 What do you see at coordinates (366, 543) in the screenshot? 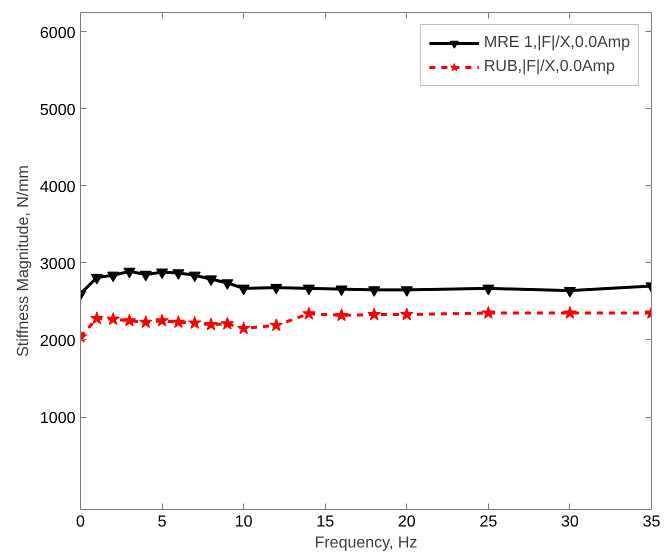
I see `x-axis-title: Frequency, Hz` at bounding box center [366, 543].